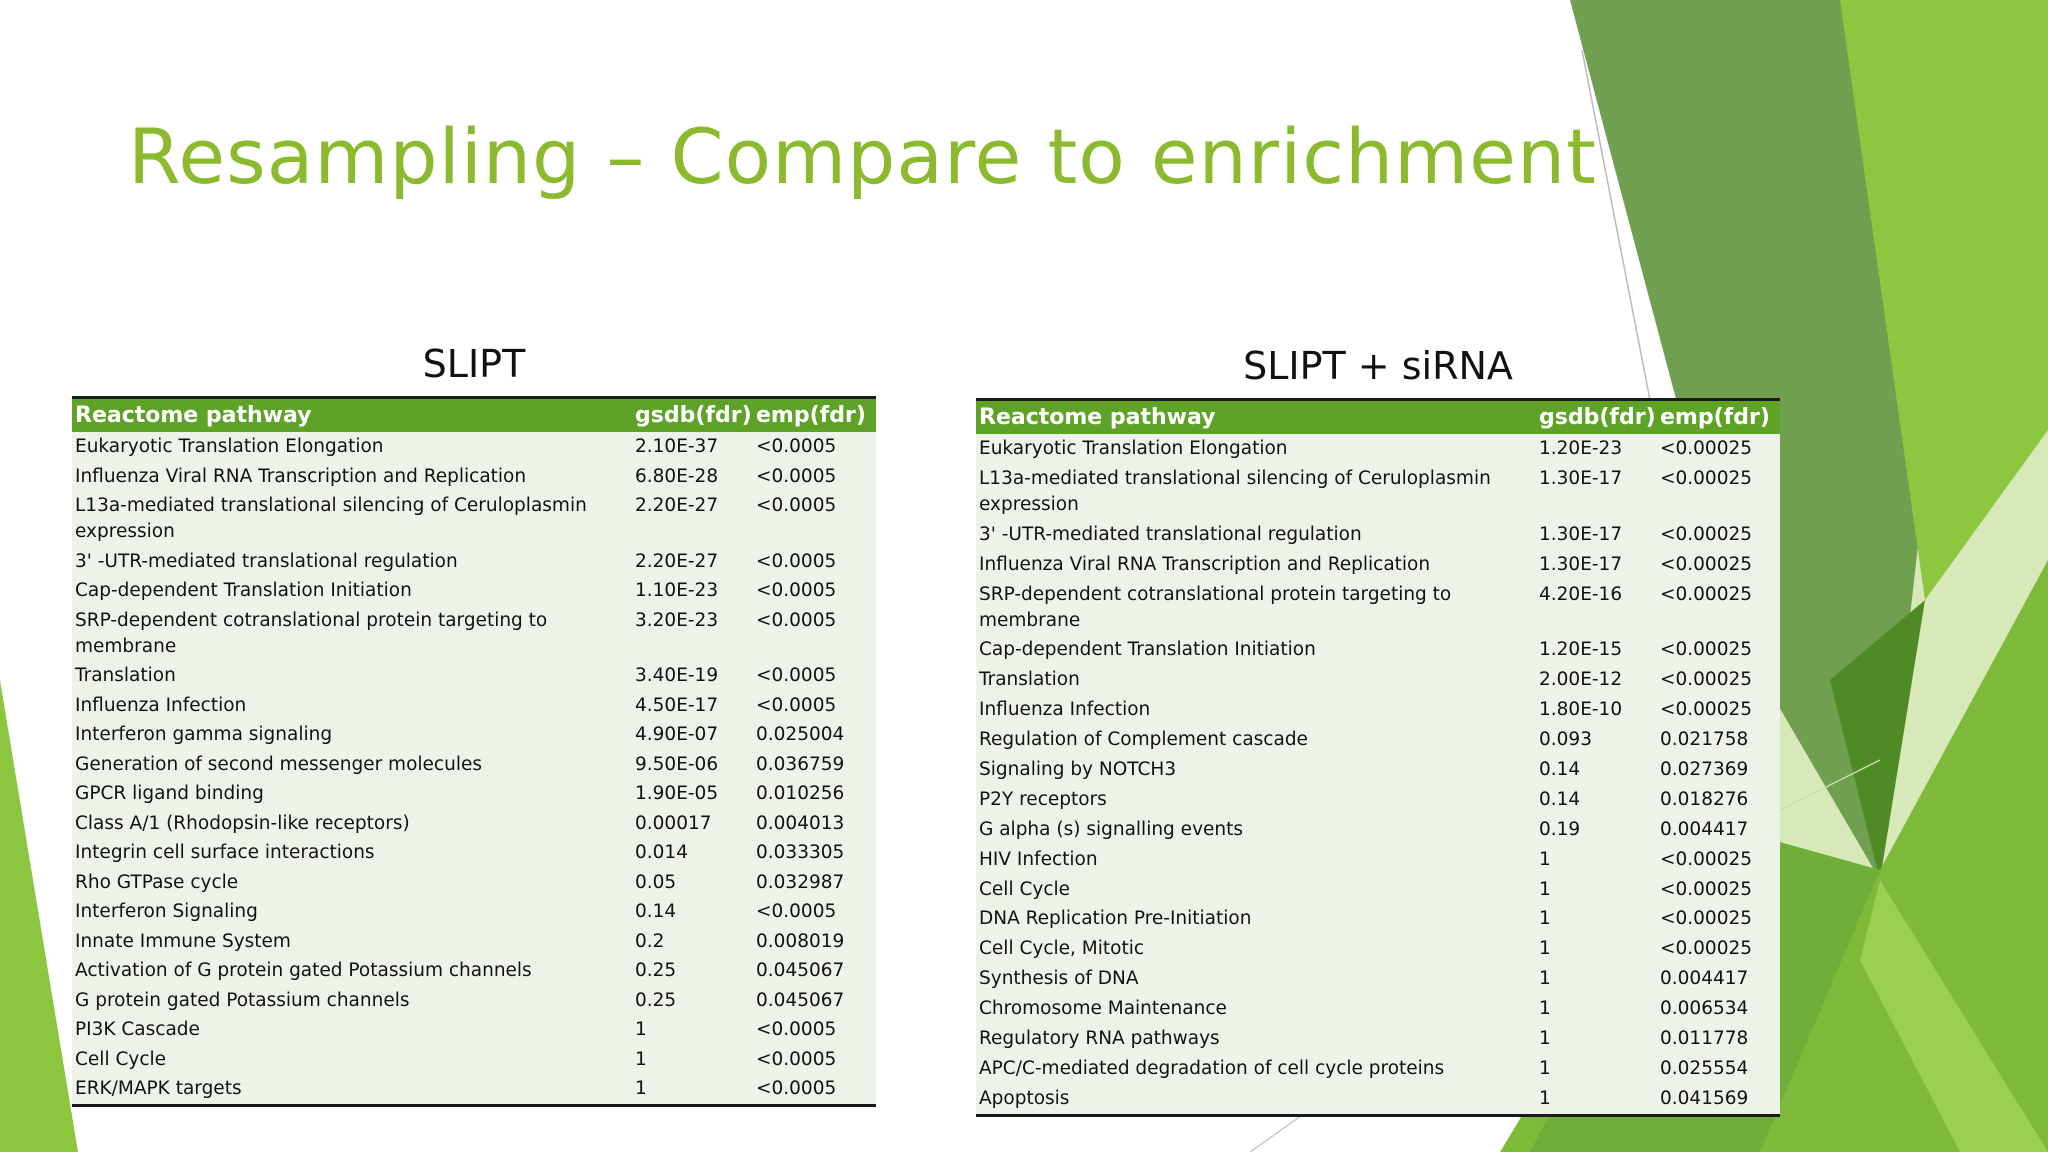  I want to click on pathway-cell: Chromosome Maintenance, so click(1103, 1009).